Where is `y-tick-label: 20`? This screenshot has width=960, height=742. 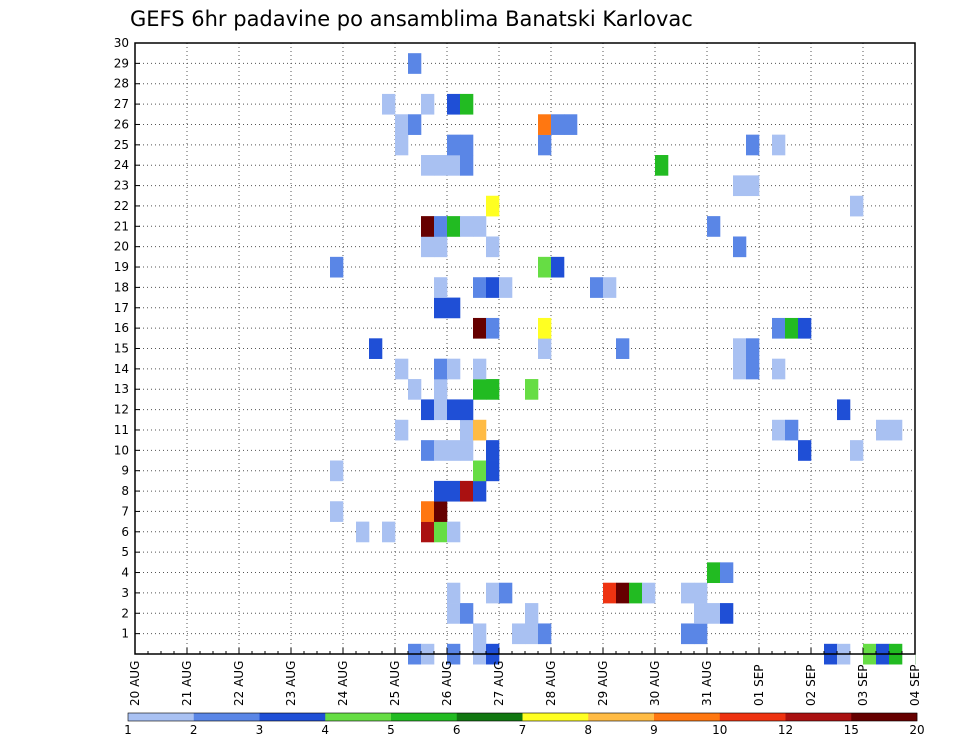
y-tick-label: 20 is located at coordinates (121, 247).